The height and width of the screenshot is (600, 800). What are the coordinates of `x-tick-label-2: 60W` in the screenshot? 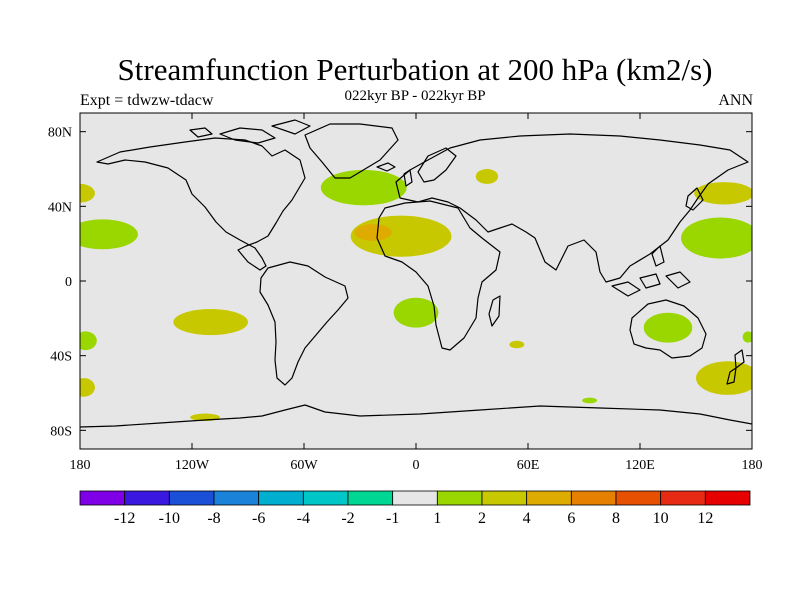 It's located at (304, 465).